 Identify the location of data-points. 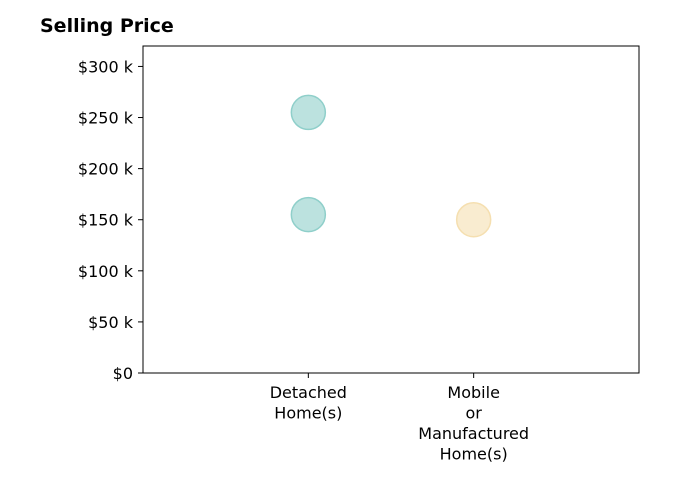
(391, 166).